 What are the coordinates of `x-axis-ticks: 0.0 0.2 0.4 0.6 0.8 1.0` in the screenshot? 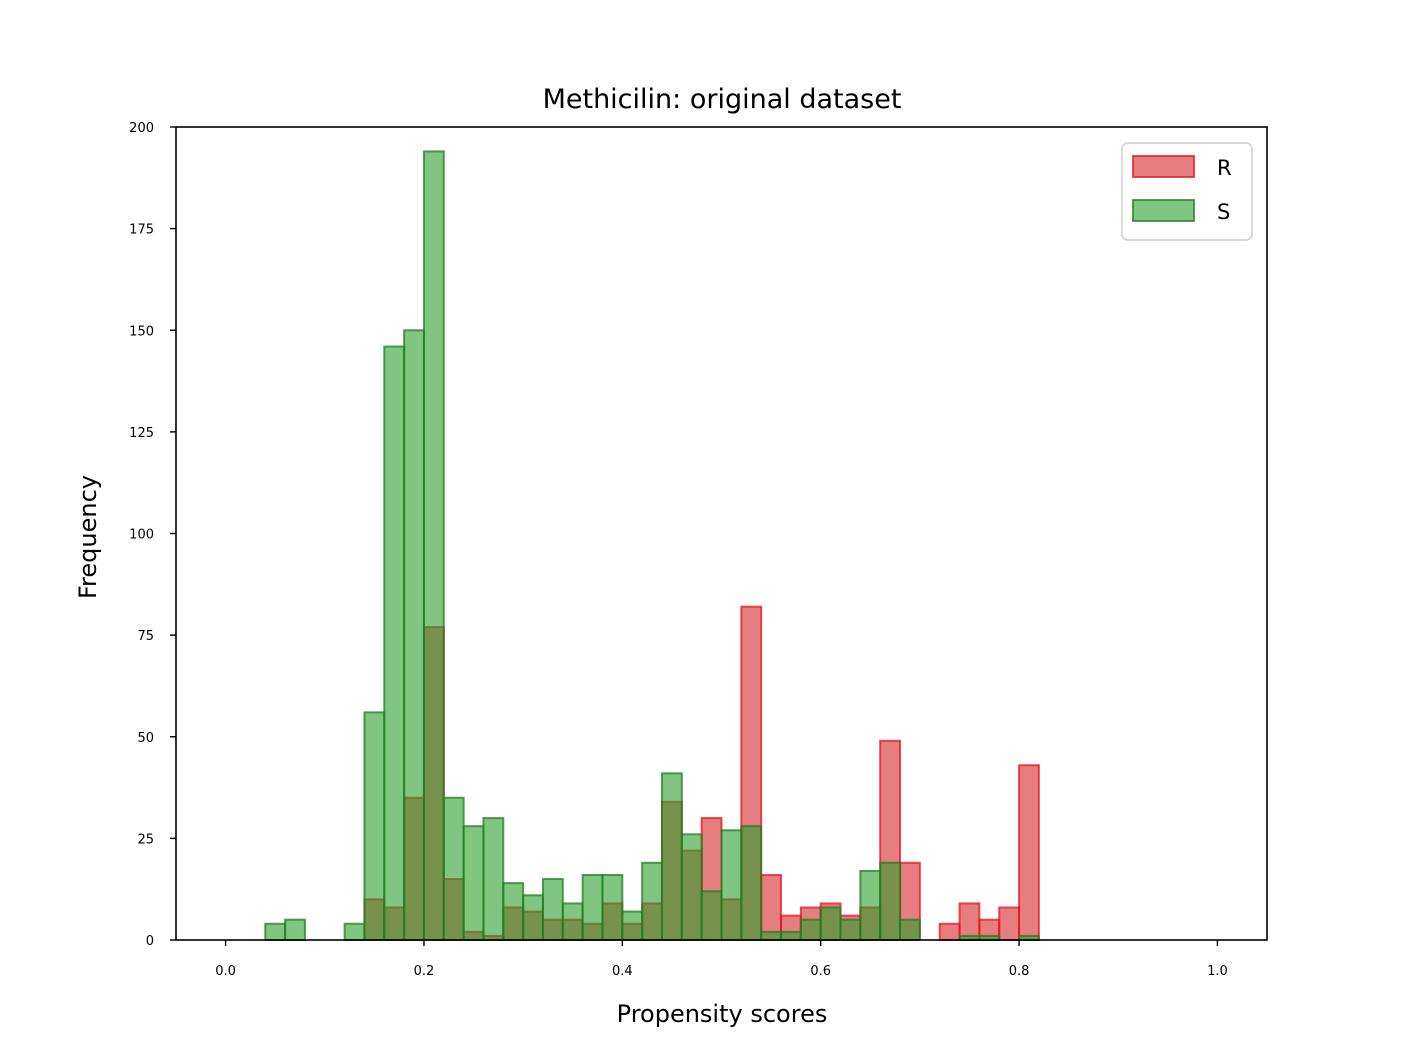 It's located at (721, 959).